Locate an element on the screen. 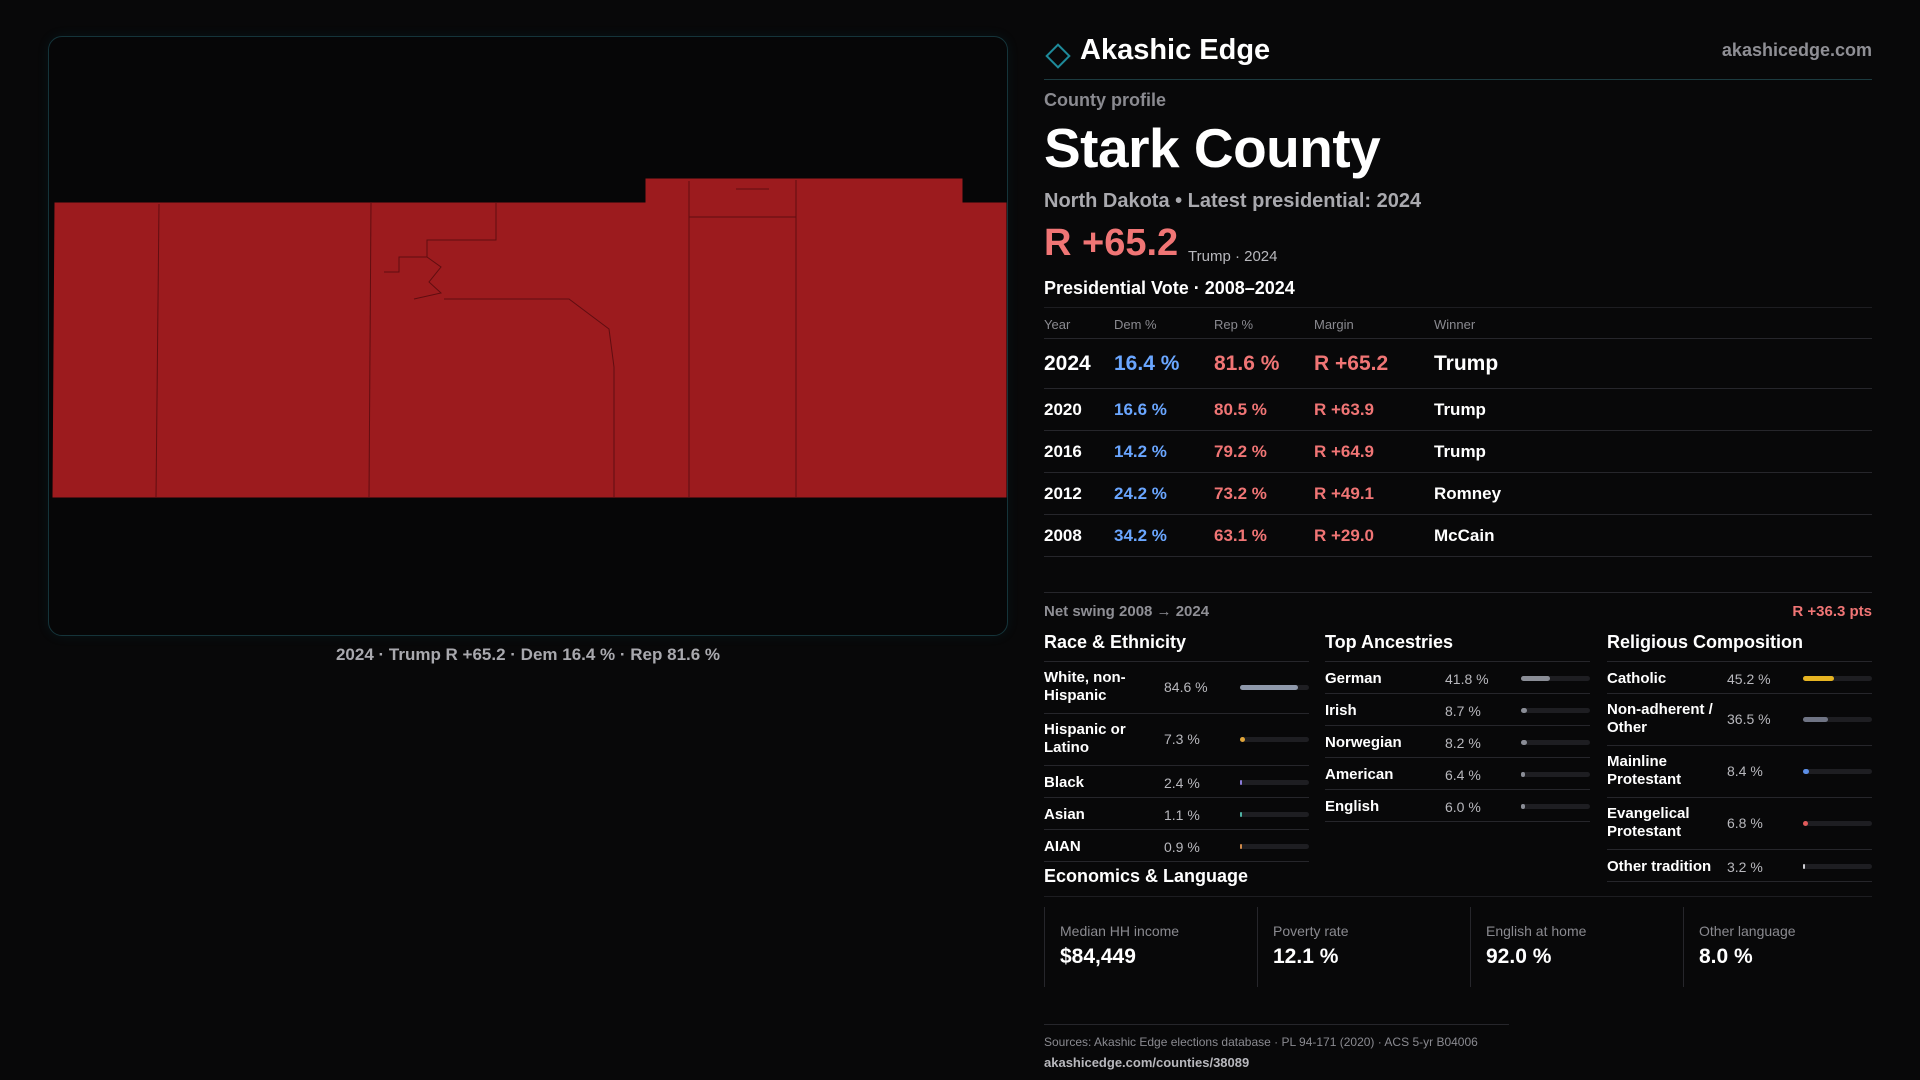  stat-label: Irish is located at coordinates (1341, 710).